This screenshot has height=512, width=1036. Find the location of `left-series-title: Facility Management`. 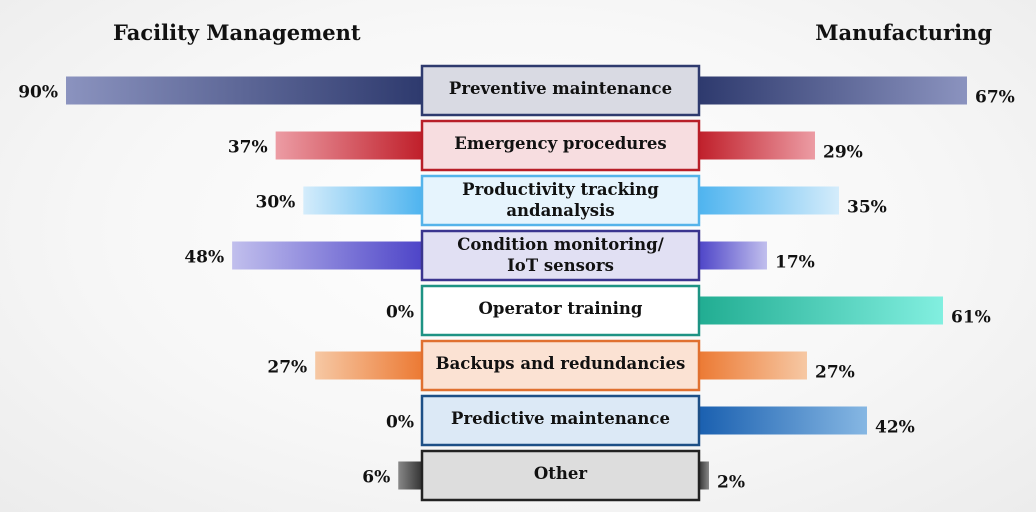

left-series-title: Facility Management is located at coordinates (237, 32).